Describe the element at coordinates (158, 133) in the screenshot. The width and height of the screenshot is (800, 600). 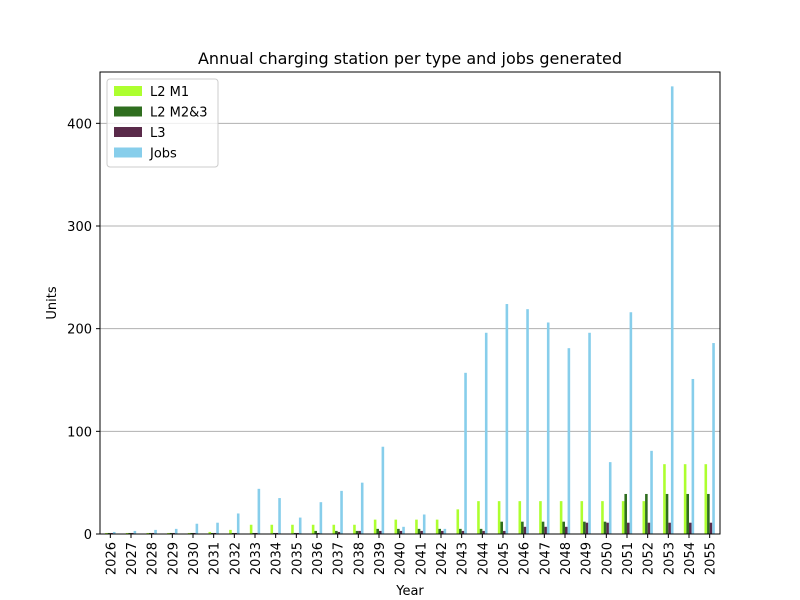
I see `legend-label: L3` at that location.